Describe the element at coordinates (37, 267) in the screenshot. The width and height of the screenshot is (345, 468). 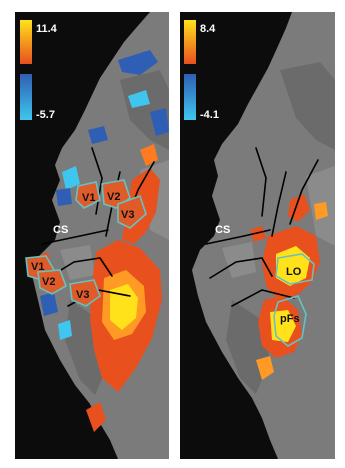
I see `left-roi-label-v1-lower: V1` at that location.